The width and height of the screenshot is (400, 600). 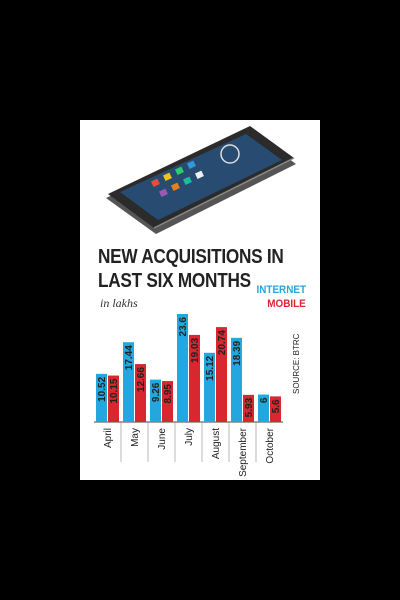 What do you see at coordinates (194, 378) in the screenshot?
I see `bar-mobile-july` at bounding box center [194, 378].